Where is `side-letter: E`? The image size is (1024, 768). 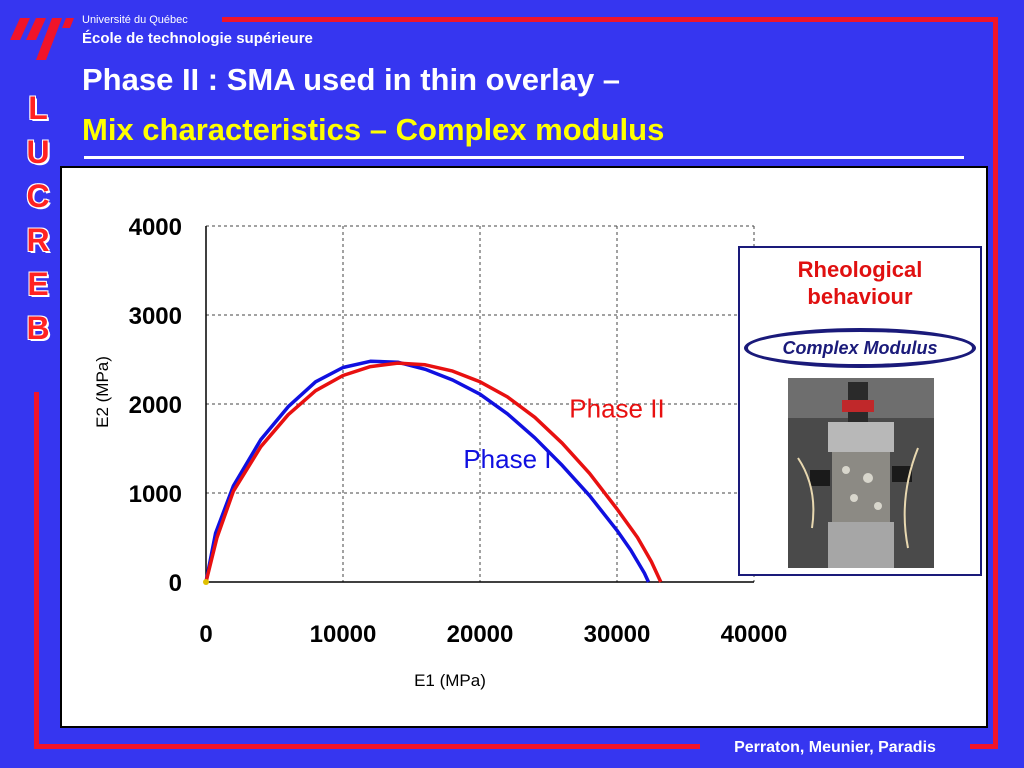 side-letter: E is located at coordinates (38, 284).